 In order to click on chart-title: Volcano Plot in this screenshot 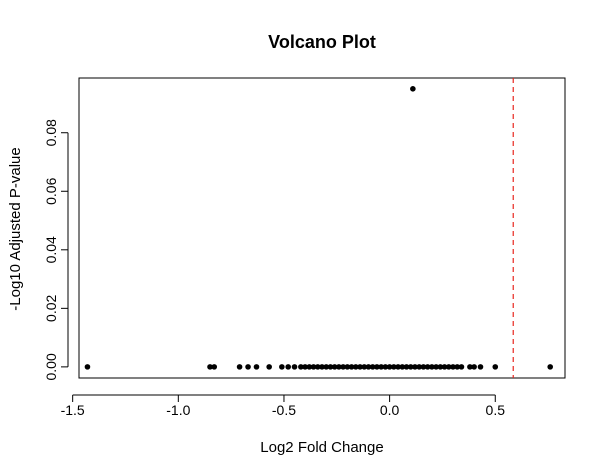, I will do `click(322, 42)`.